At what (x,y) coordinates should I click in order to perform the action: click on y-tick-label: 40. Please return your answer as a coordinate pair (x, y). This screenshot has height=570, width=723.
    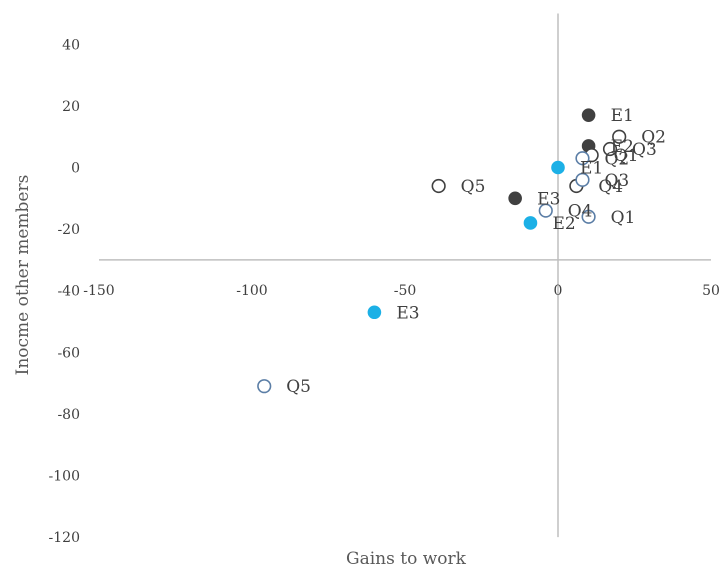
    Looking at the image, I should click on (71, 45).